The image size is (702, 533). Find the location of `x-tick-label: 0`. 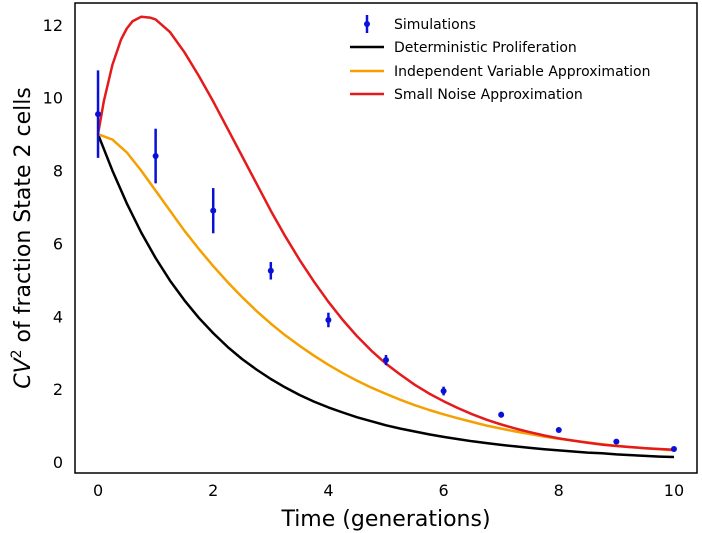

x-tick-label: 0 is located at coordinates (98, 490).